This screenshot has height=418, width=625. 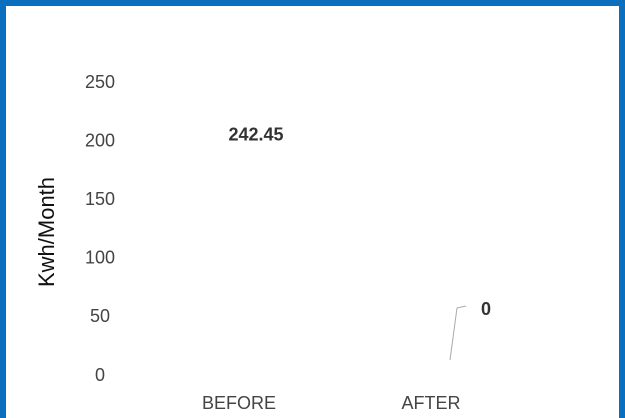 What do you see at coordinates (430, 403) in the screenshot?
I see `x-tick-label: AFTER` at bounding box center [430, 403].